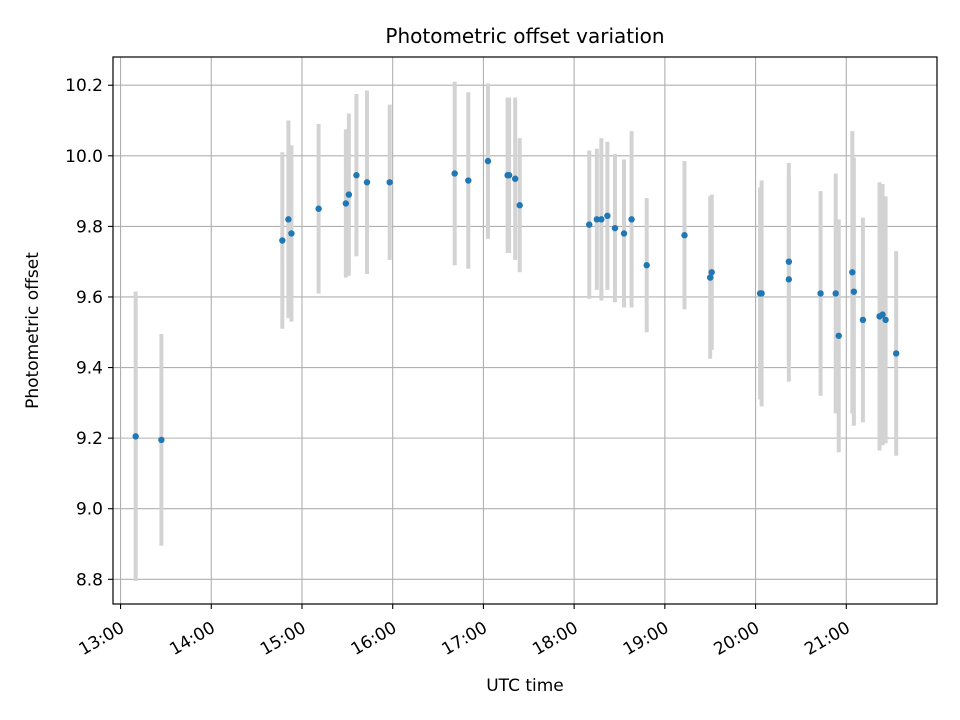 This screenshot has height=720, width=960. I want to click on y-tick-label: 9.0, so click(89, 510).